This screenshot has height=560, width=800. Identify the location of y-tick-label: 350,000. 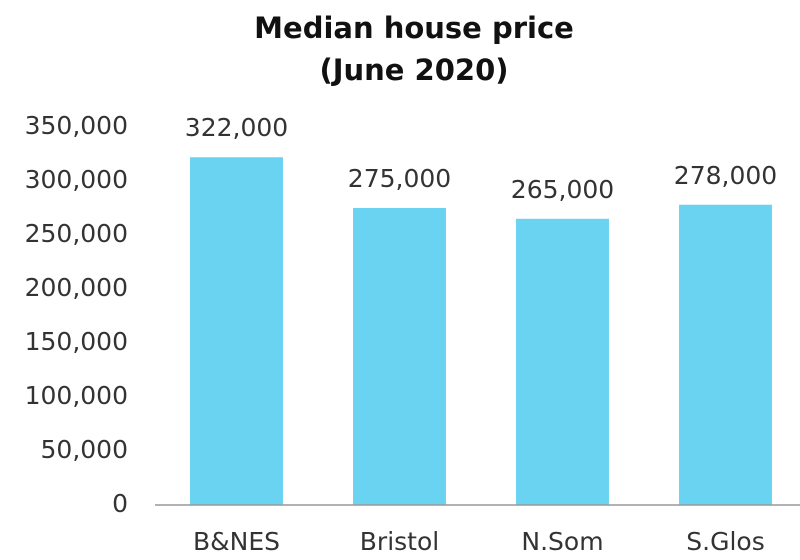
(76, 125).